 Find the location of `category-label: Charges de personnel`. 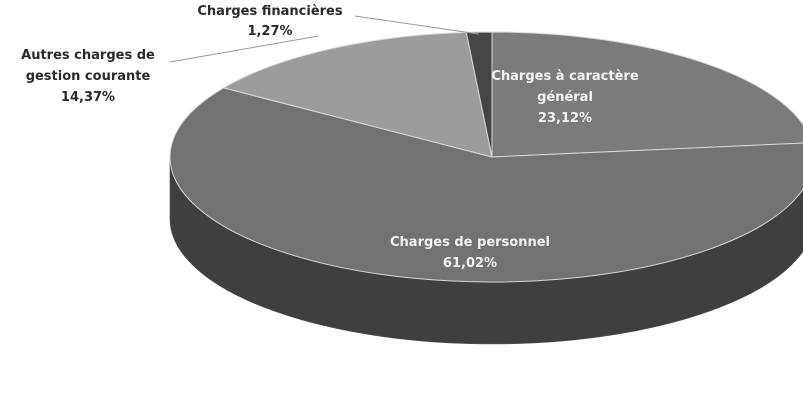

category-label: Charges de personnel is located at coordinates (470, 242).